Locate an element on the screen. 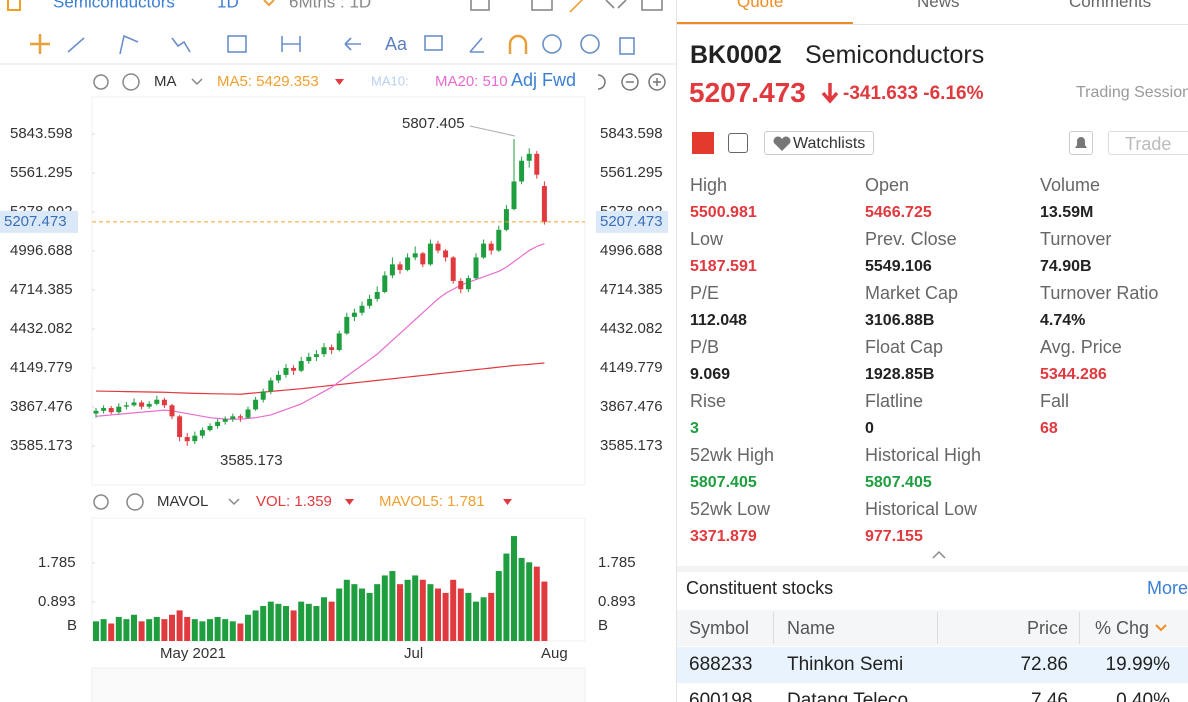 The image size is (1188, 702). flag is located at coordinates (703, 143).